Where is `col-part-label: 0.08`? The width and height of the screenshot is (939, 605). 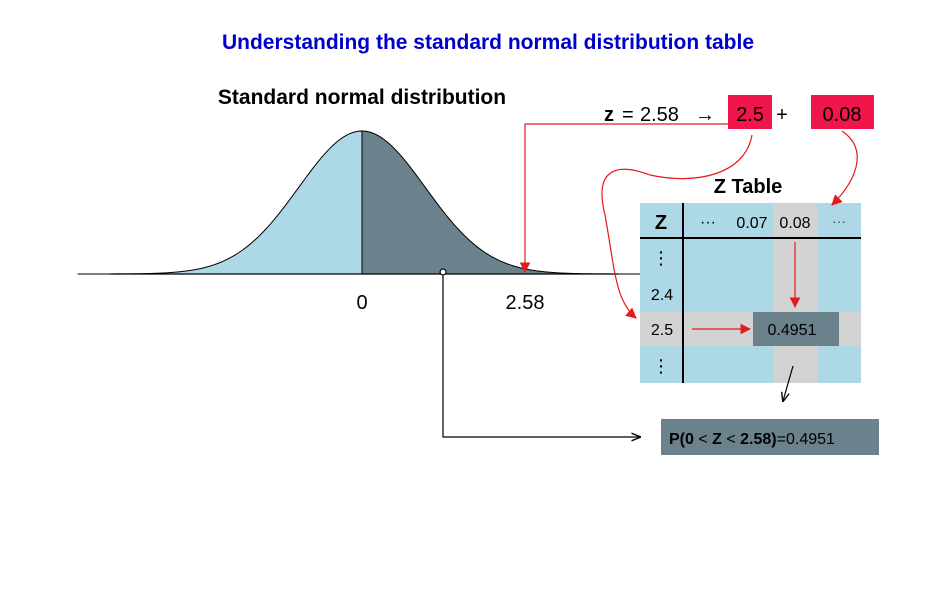
col-part-label: 0.08 is located at coordinates (842, 115).